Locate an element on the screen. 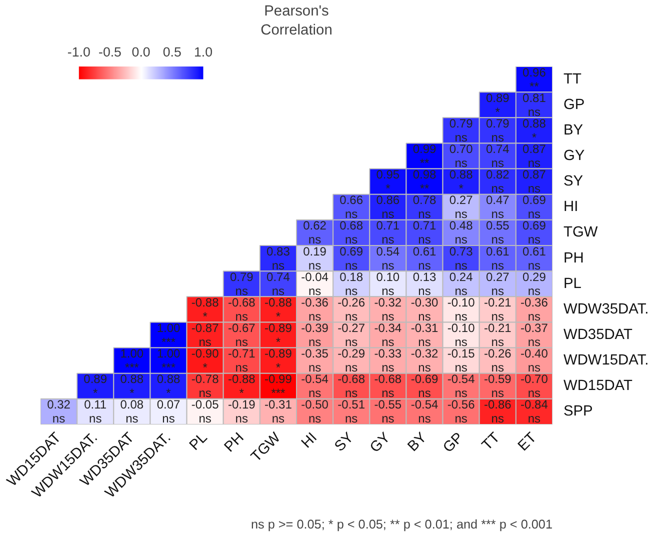 This screenshot has height=536, width=651. data-label: 0.83 ns is located at coordinates (278, 258).